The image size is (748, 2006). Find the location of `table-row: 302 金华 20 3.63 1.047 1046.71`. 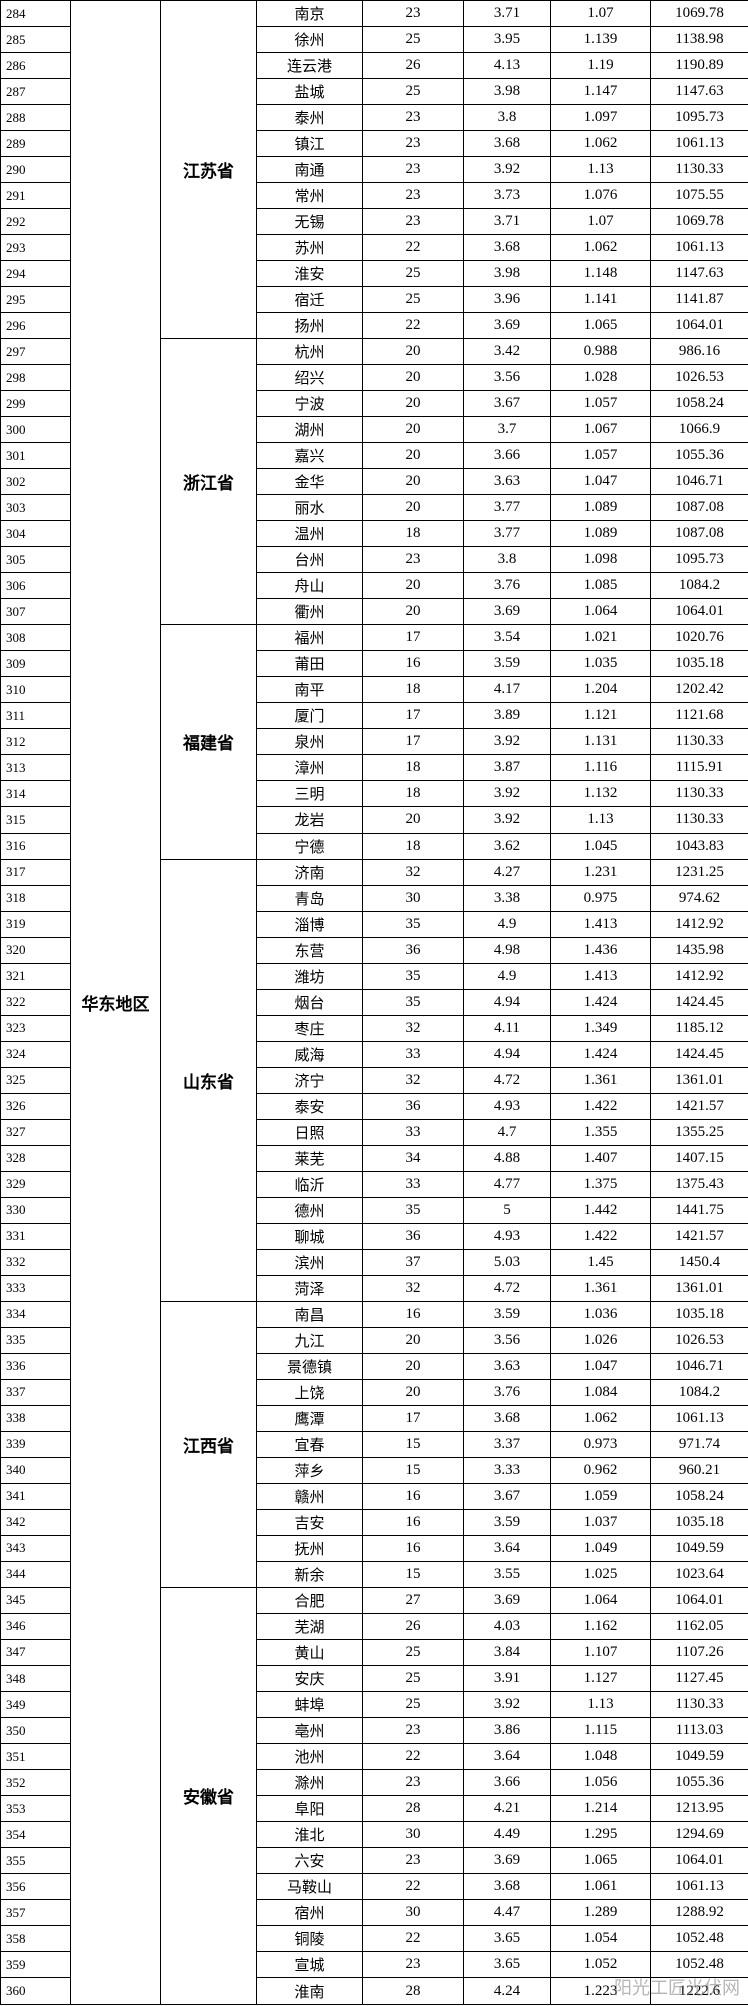

table-row: 302 金华 20 3.63 1.047 1046.71 is located at coordinates (374, 482).